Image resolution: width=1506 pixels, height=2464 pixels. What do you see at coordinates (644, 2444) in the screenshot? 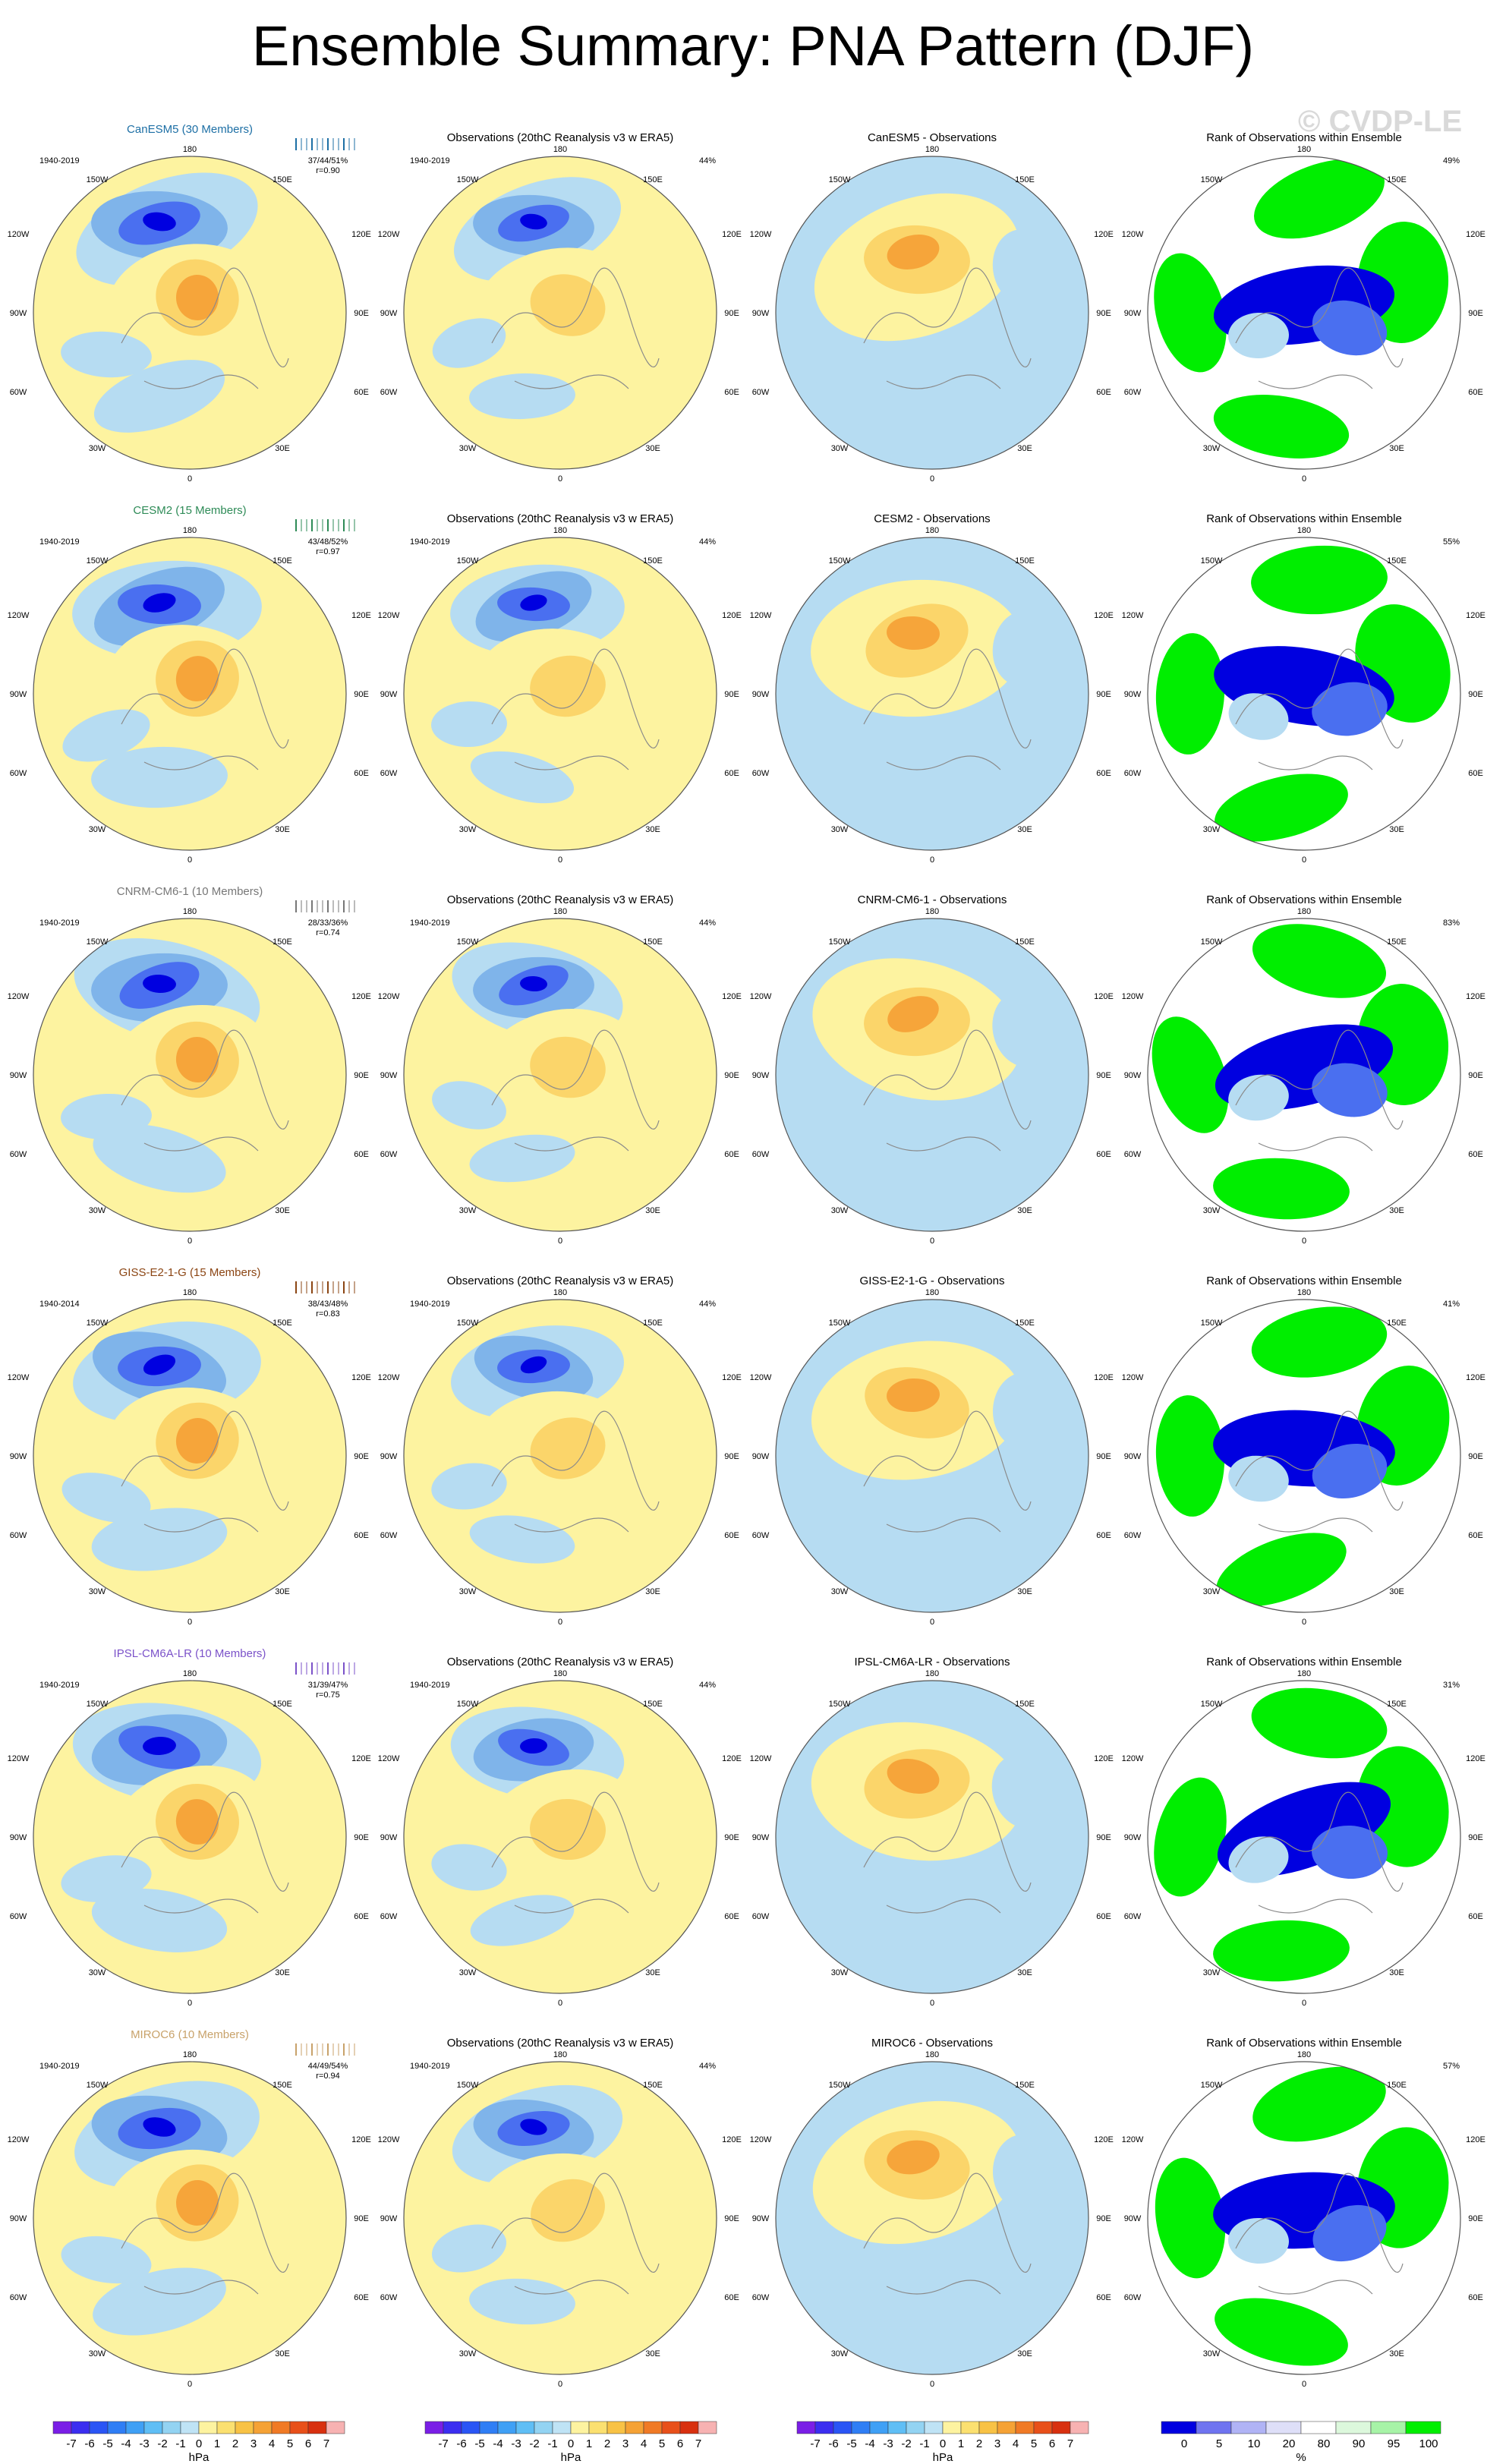
I see `colorbar-hpa-2-tick: 4` at bounding box center [644, 2444].